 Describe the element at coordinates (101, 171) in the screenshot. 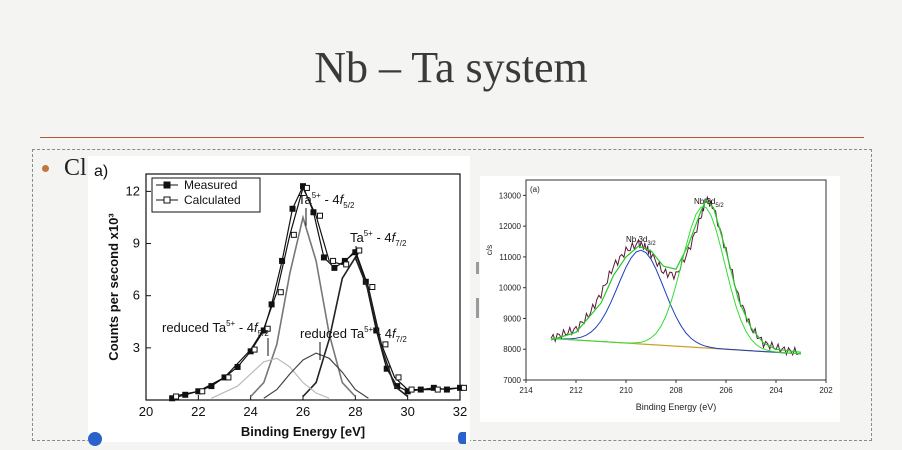

I see `panel-label: a)` at that location.